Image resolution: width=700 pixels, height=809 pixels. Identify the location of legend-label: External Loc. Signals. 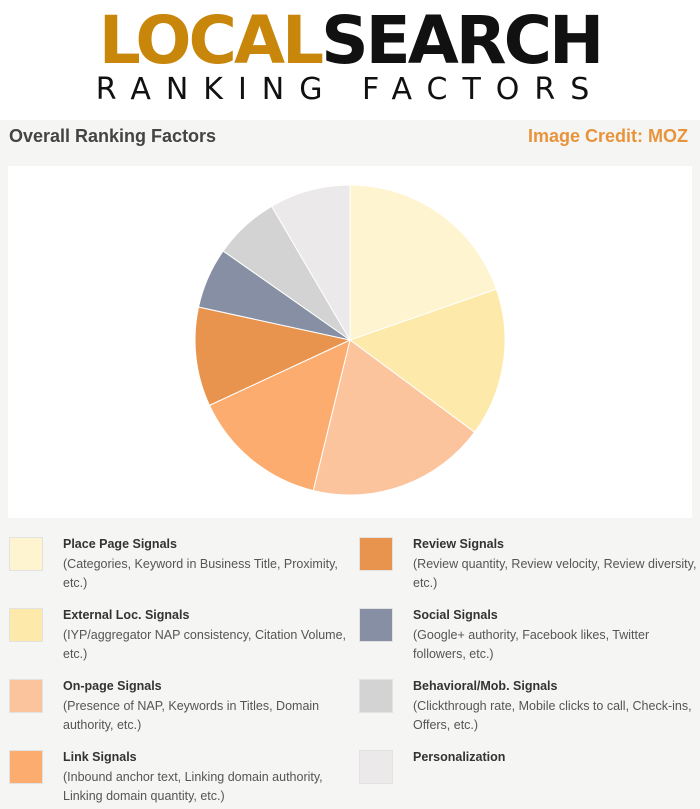
(126, 615).